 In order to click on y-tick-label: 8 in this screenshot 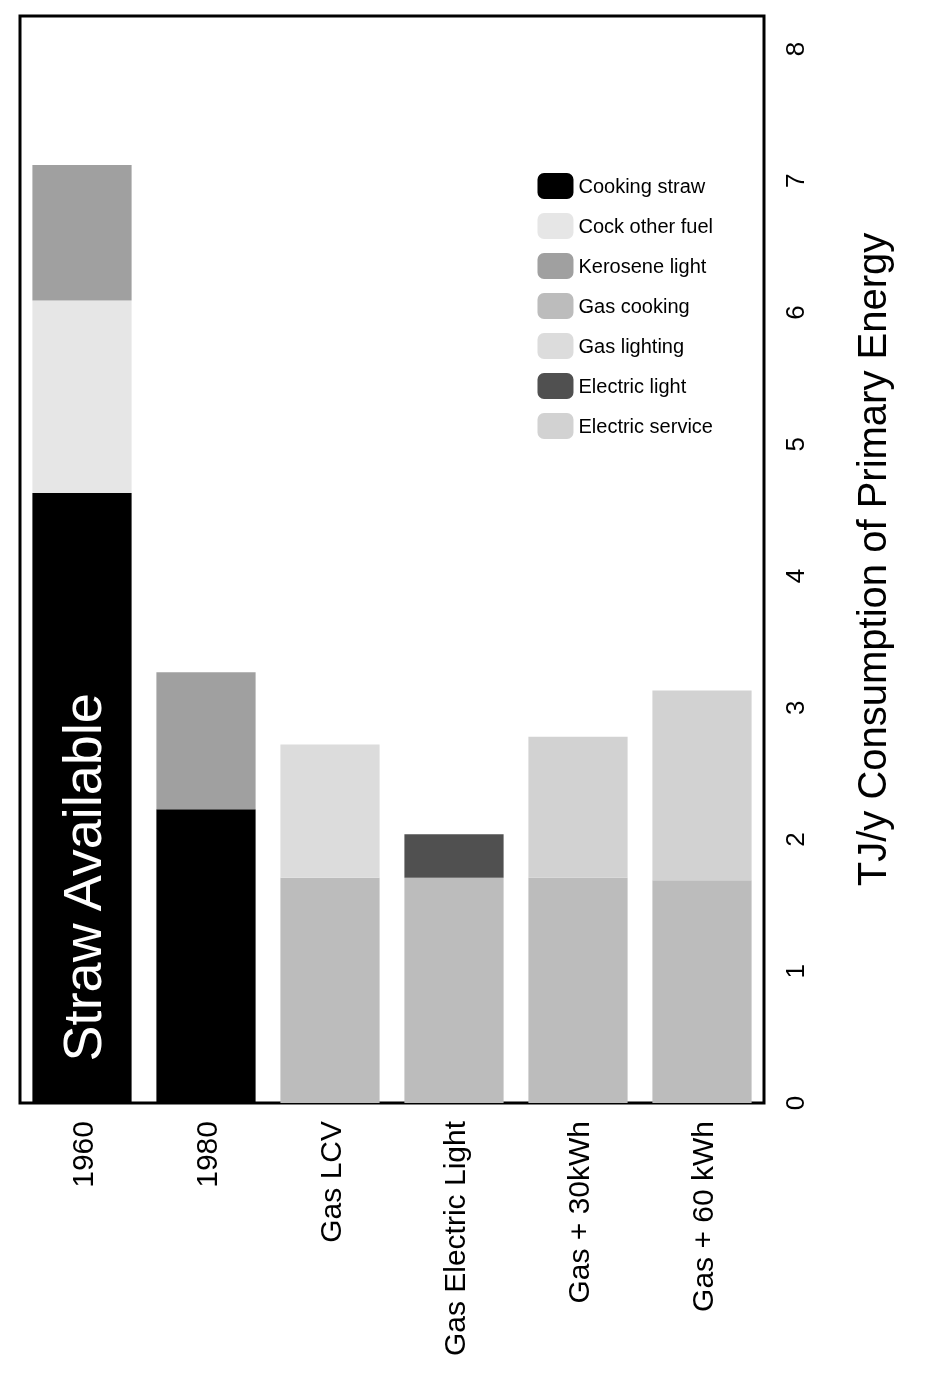, I will do `click(795, 49)`.